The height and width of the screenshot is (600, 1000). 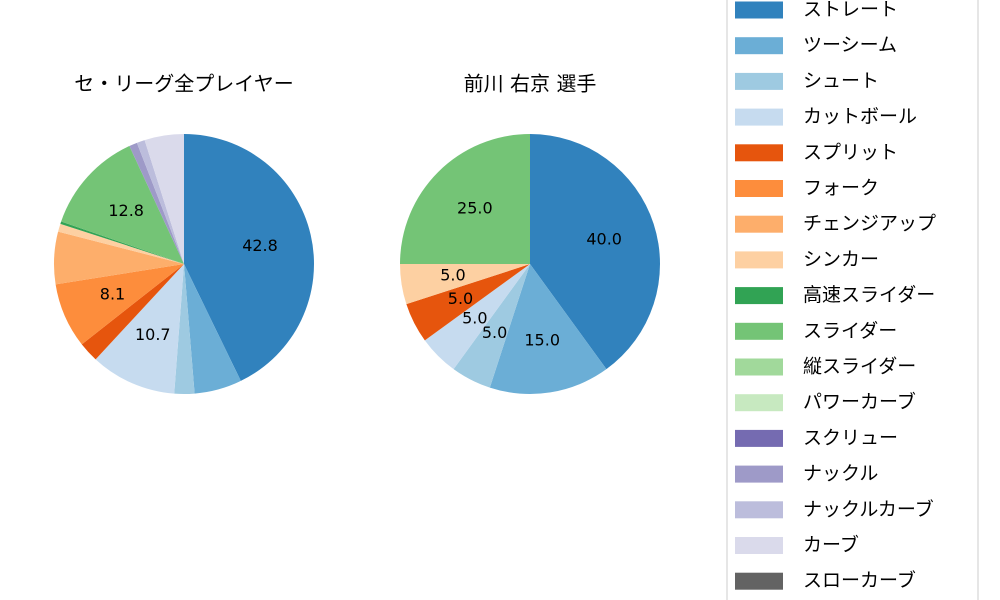 What do you see at coordinates (859, 367) in the screenshot?
I see `legend-label: 縦スライダー` at bounding box center [859, 367].